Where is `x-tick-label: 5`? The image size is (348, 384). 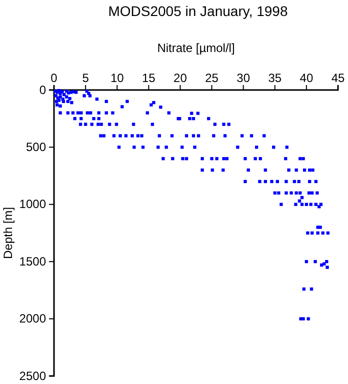
x-tick-label: 5 is located at coordinates (86, 78).